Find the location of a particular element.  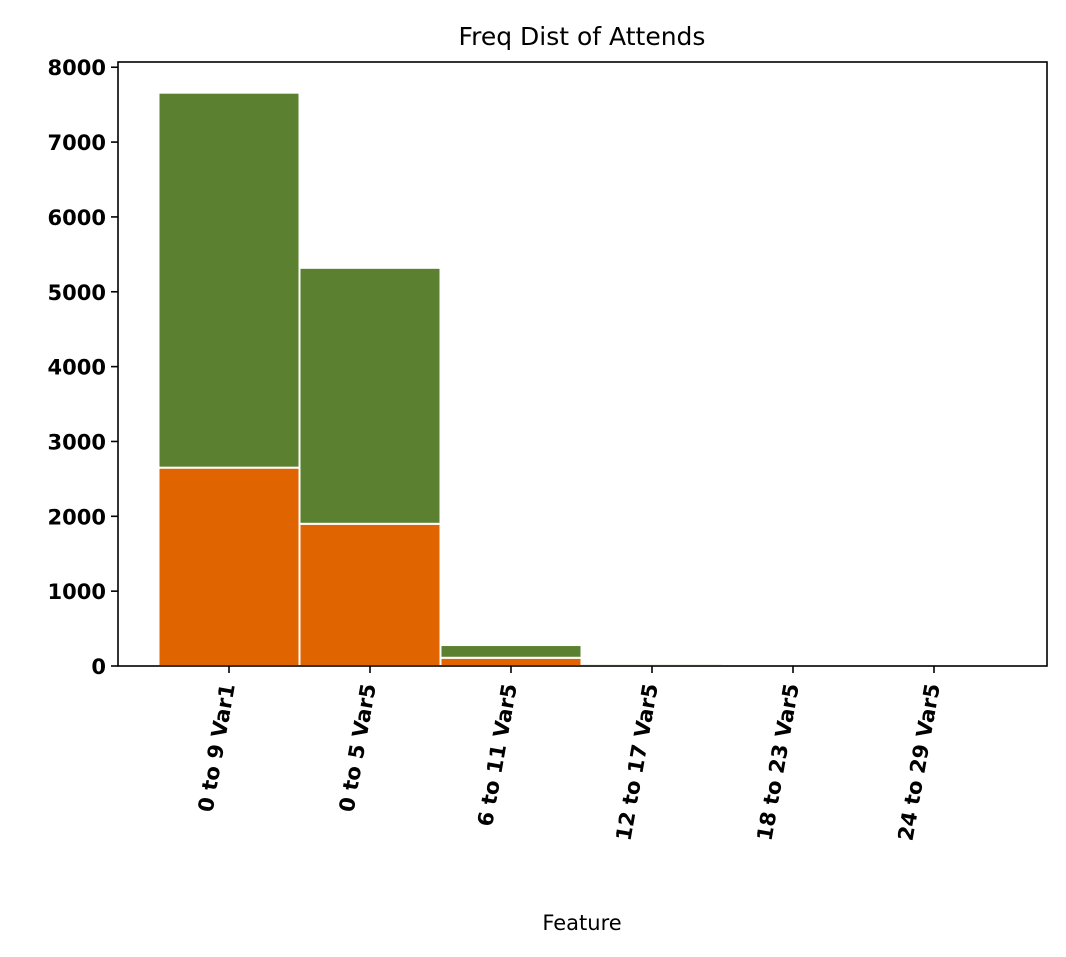

chart-title: Freq Dist of Attends is located at coordinates (582, 36).